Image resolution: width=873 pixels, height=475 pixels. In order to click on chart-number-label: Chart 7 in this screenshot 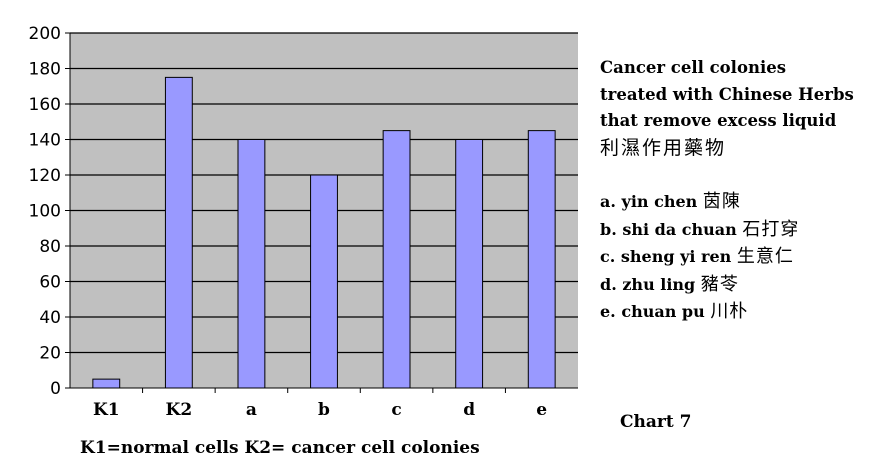, I will do `click(656, 422)`.